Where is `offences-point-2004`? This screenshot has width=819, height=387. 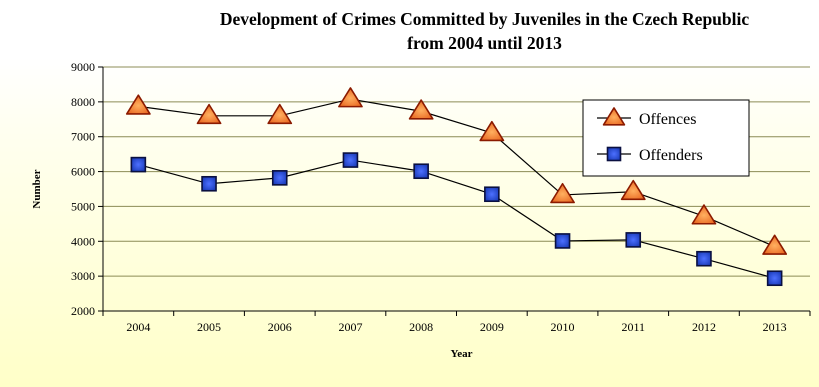 offences-point-2004 is located at coordinates (138, 104).